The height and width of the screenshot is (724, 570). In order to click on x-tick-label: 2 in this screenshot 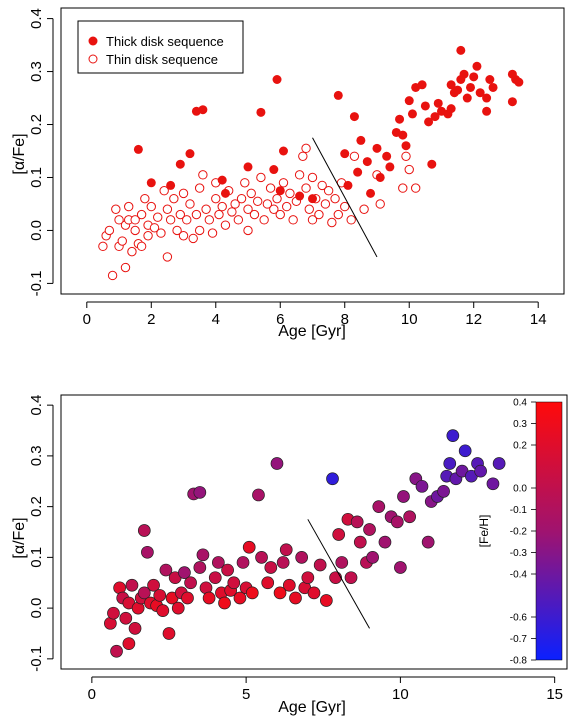, I will do `click(151, 319)`.